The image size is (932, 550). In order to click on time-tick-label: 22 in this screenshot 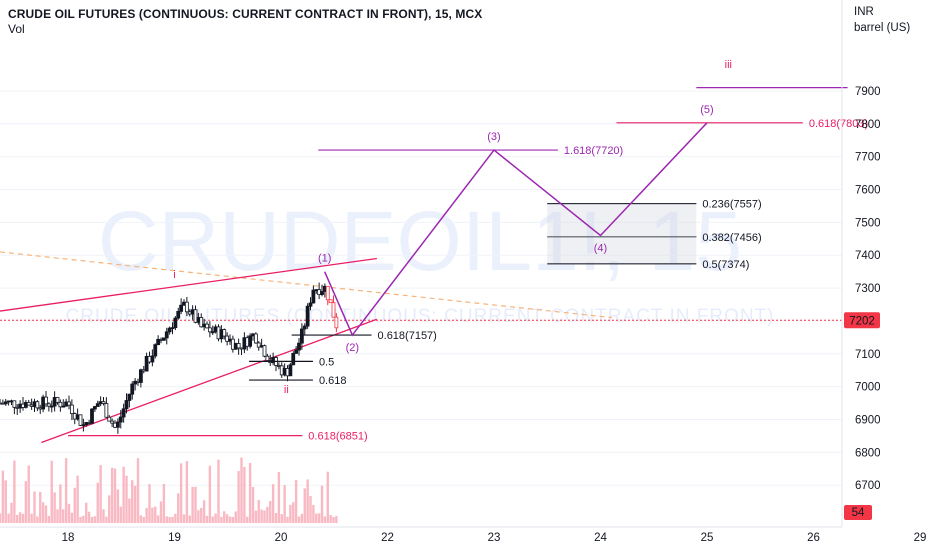, I will do `click(387, 538)`.